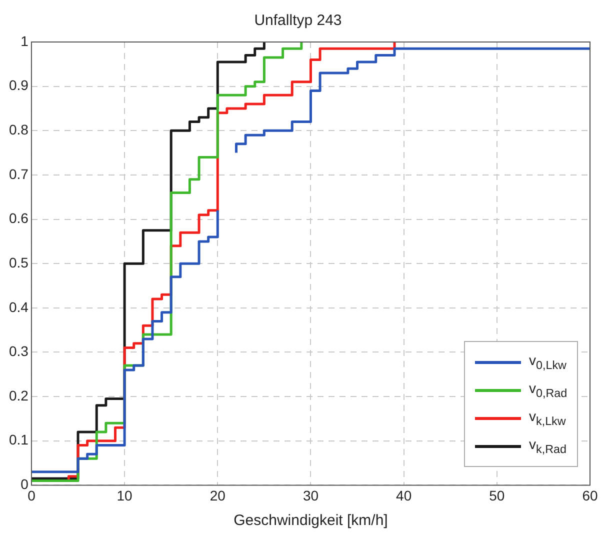 The image size is (606, 542). Describe the element at coordinates (24, 40) in the screenshot. I see `y-tick-label: 1` at that location.